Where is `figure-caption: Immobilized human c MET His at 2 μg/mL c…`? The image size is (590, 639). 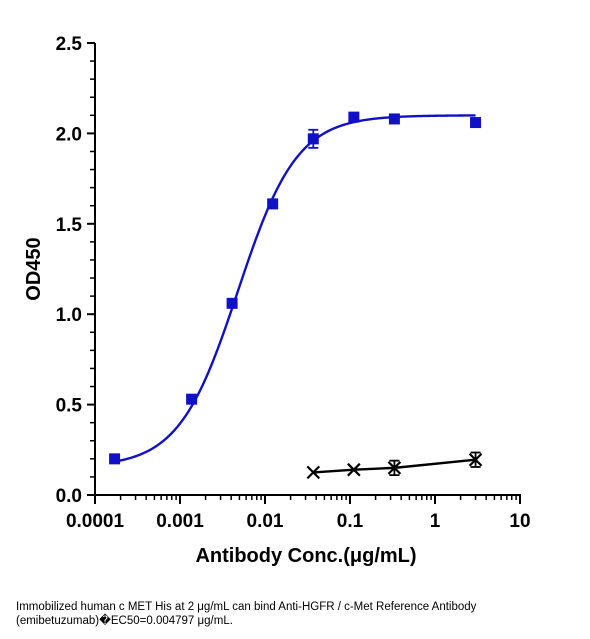
figure-caption: Immobilized human c MET His at 2 μg/mL c… is located at coordinates (246, 614).